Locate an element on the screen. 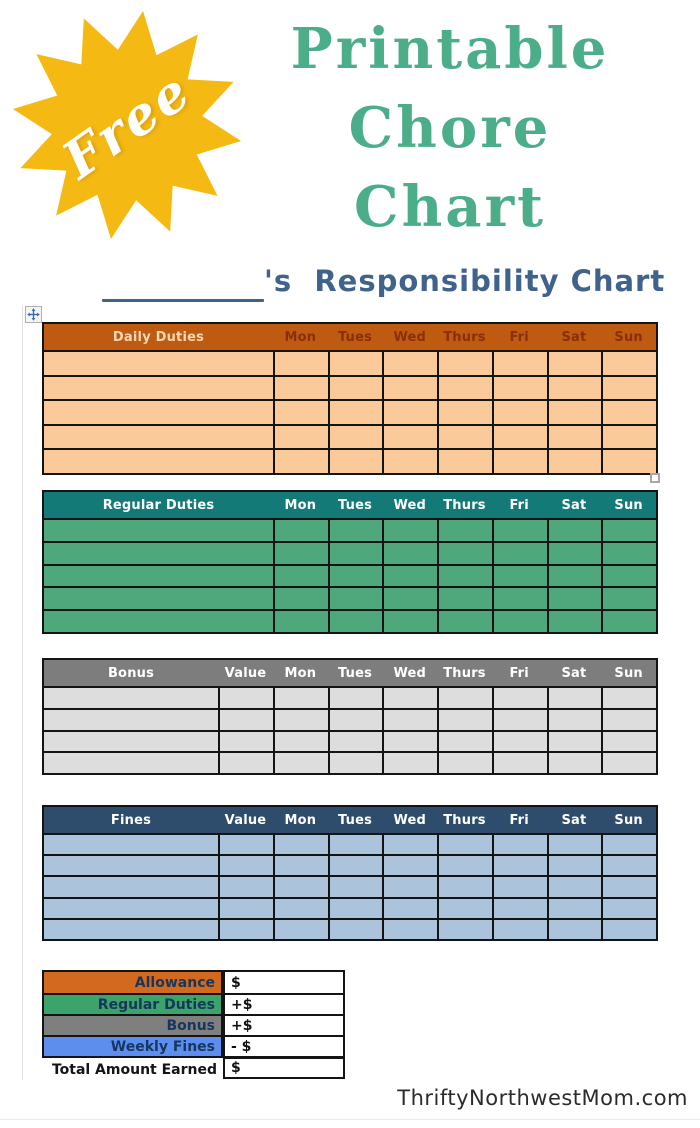 This screenshot has width=700, height=1128. summary-value-weekly-fines: - $ is located at coordinates (284, 1045).